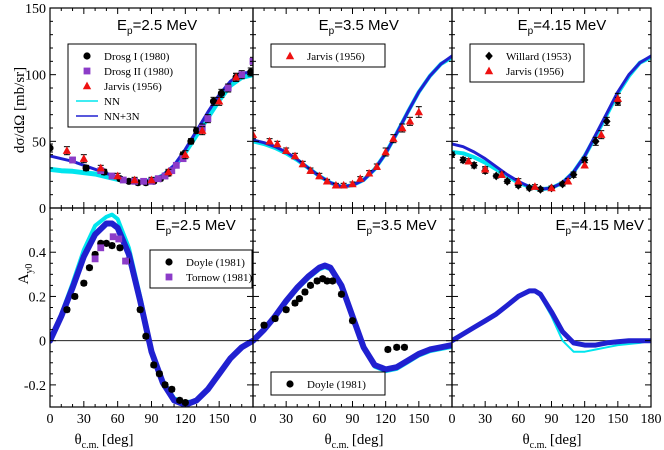  I want to click on plot-area-cs_2.5, so click(151, 121).